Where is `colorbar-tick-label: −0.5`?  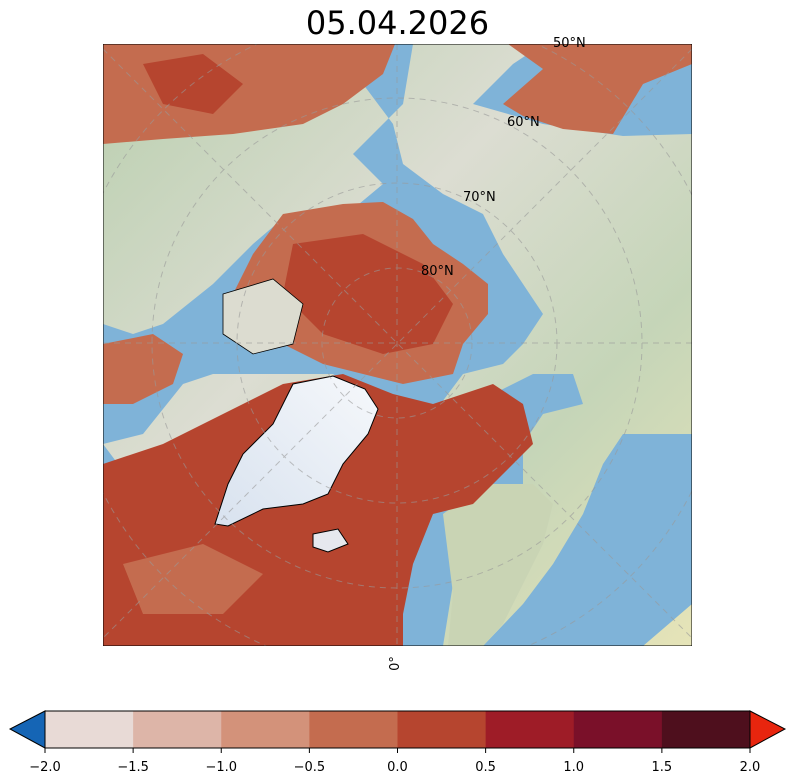 colorbar-tick-label: −0.5 is located at coordinates (309, 767).